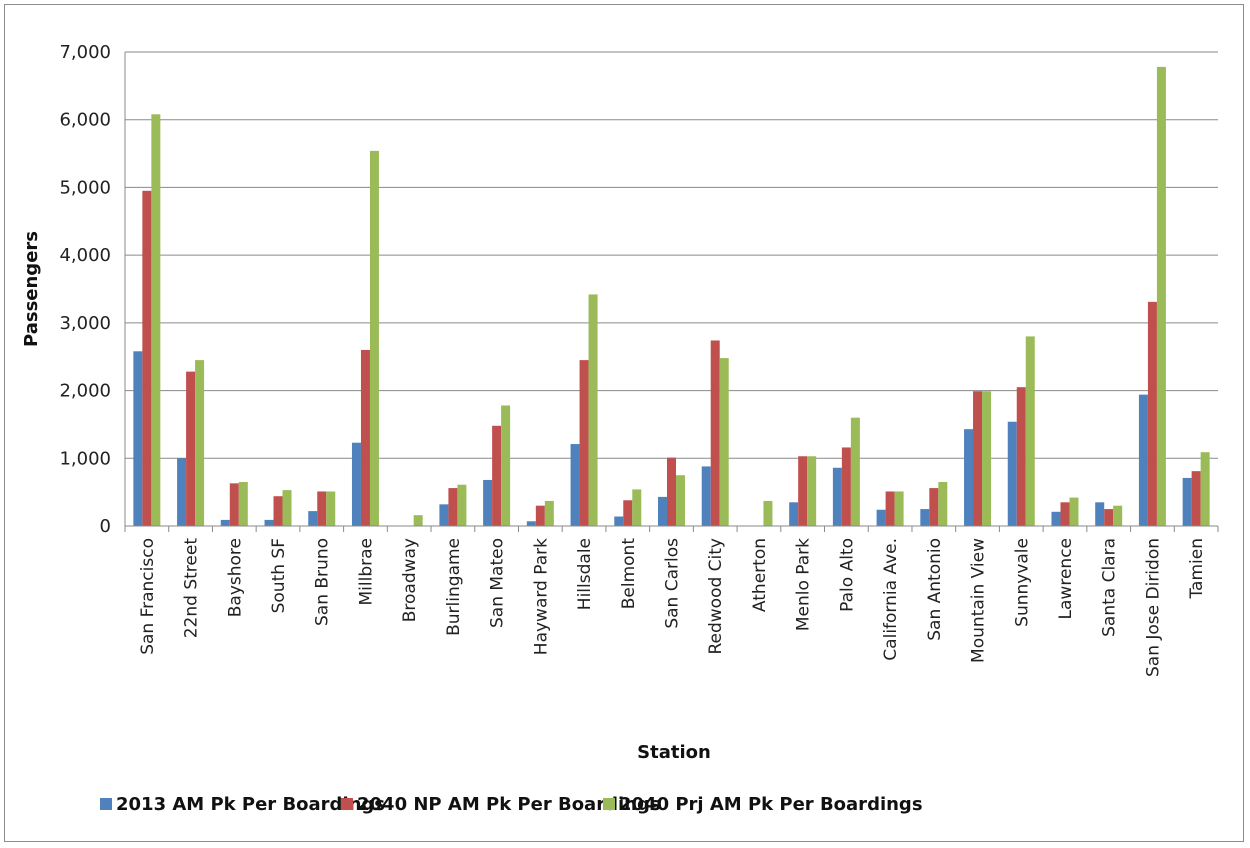  What do you see at coordinates (85, 323) in the screenshot?
I see `y-tick-label: 3,000` at bounding box center [85, 323].